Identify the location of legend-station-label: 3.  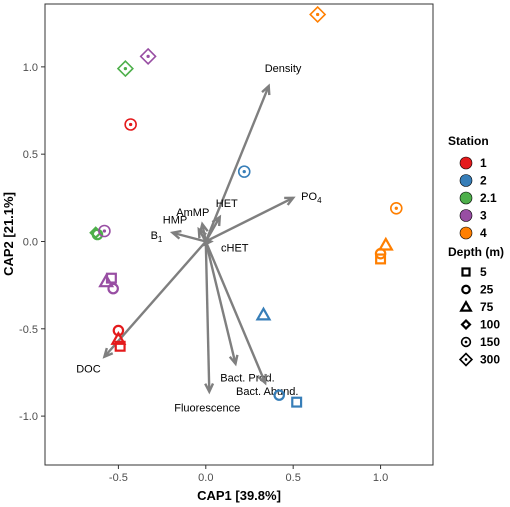
(483, 216).